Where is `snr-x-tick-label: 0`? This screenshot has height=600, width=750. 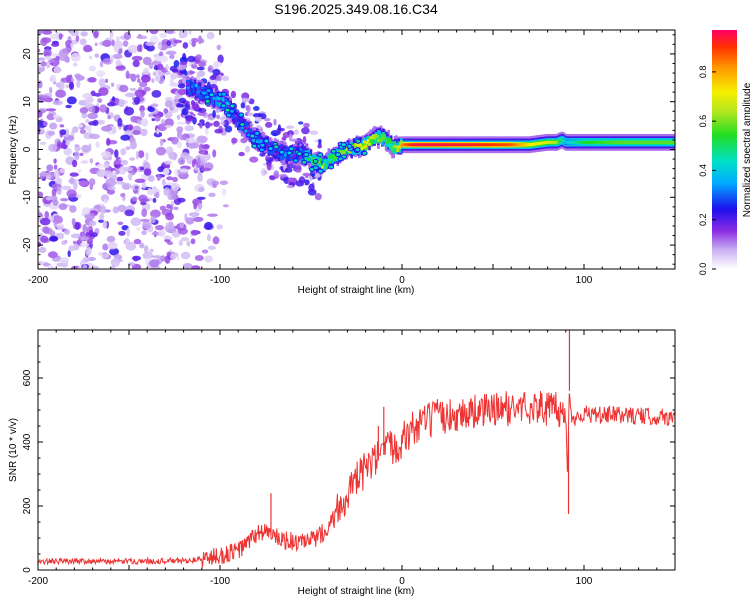 snr-x-tick-label: 0 is located at coordinates (402, 581).